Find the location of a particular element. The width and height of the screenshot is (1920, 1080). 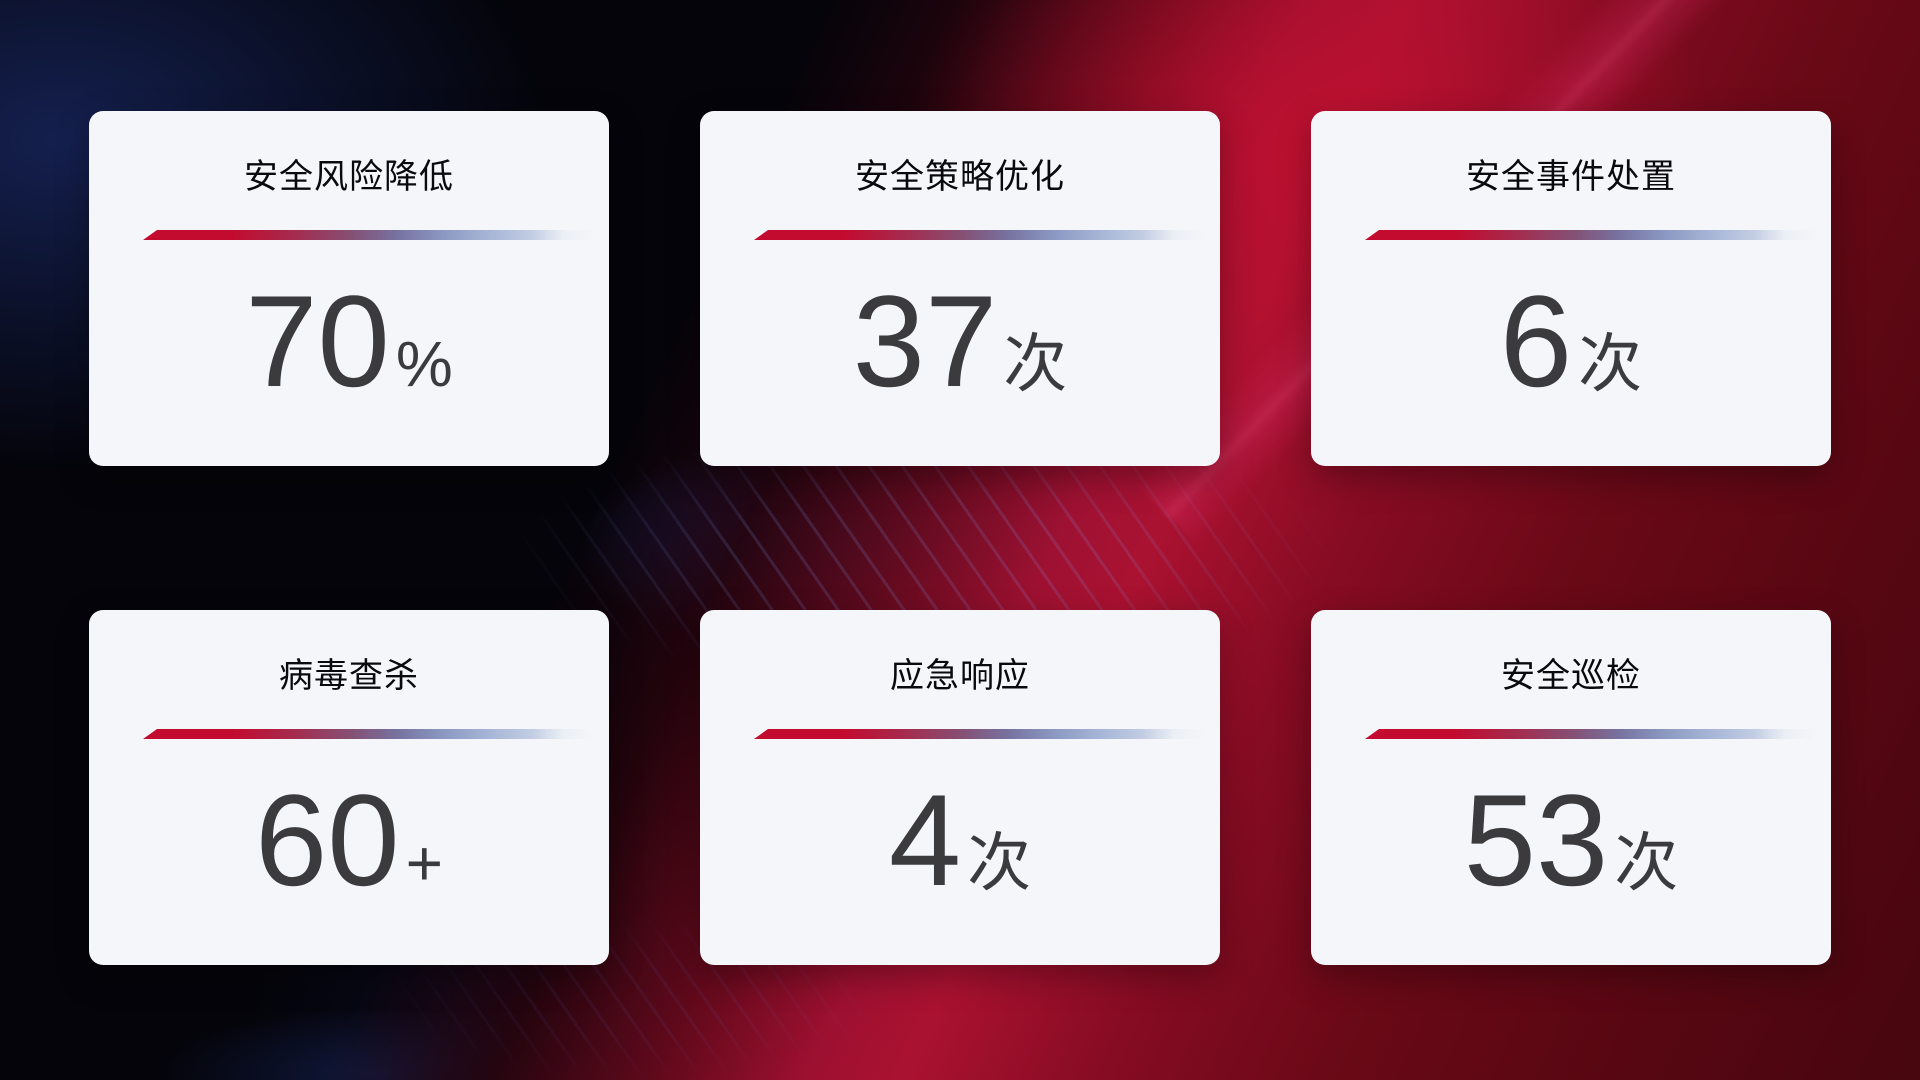

stat-card-risk-reduction: 安全风险降低 70 % is located at coordinates (349, 288).